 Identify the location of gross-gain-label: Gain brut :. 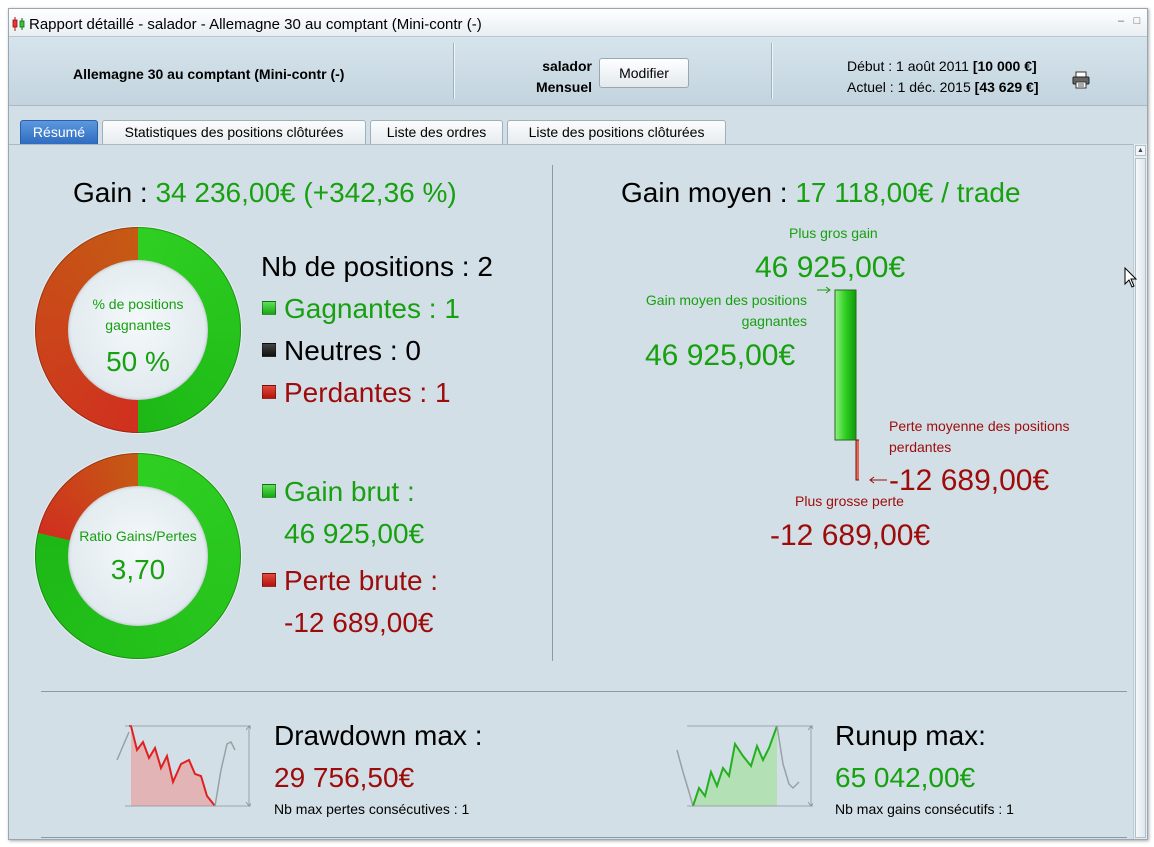
(349, 491).